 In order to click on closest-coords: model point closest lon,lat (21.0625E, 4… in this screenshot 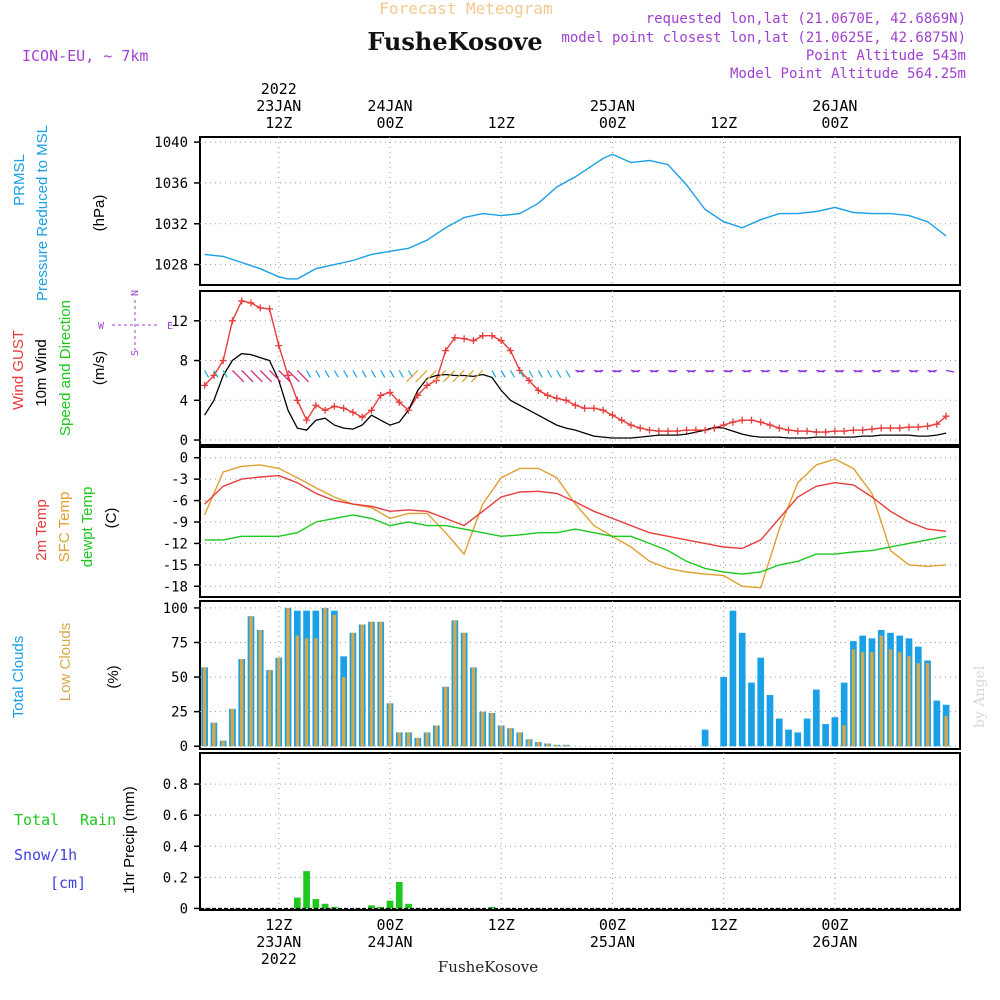, I will do `click(763, 38)`.